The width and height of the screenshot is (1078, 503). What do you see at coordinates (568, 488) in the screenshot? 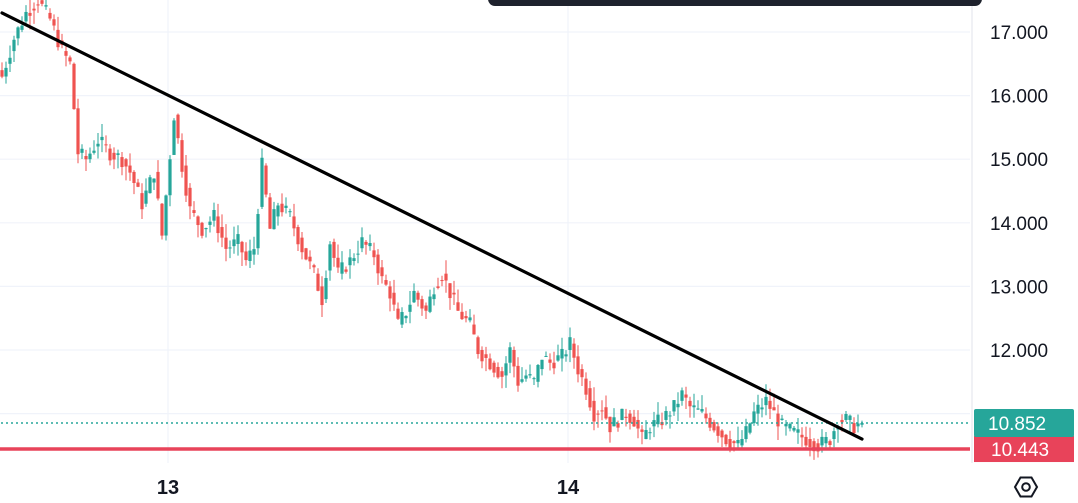
I see `x-tick-label: 14` at bounding box center [568, 488].